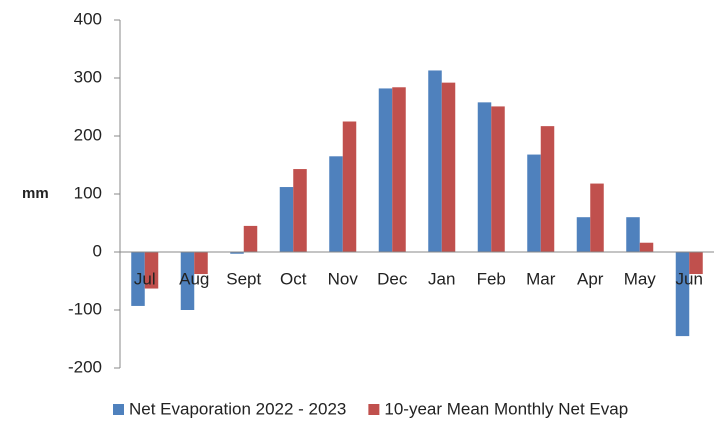 The width and height of the screenshot is (716, 421). I want to click on y-tick-label: 200, so click(88, 134).